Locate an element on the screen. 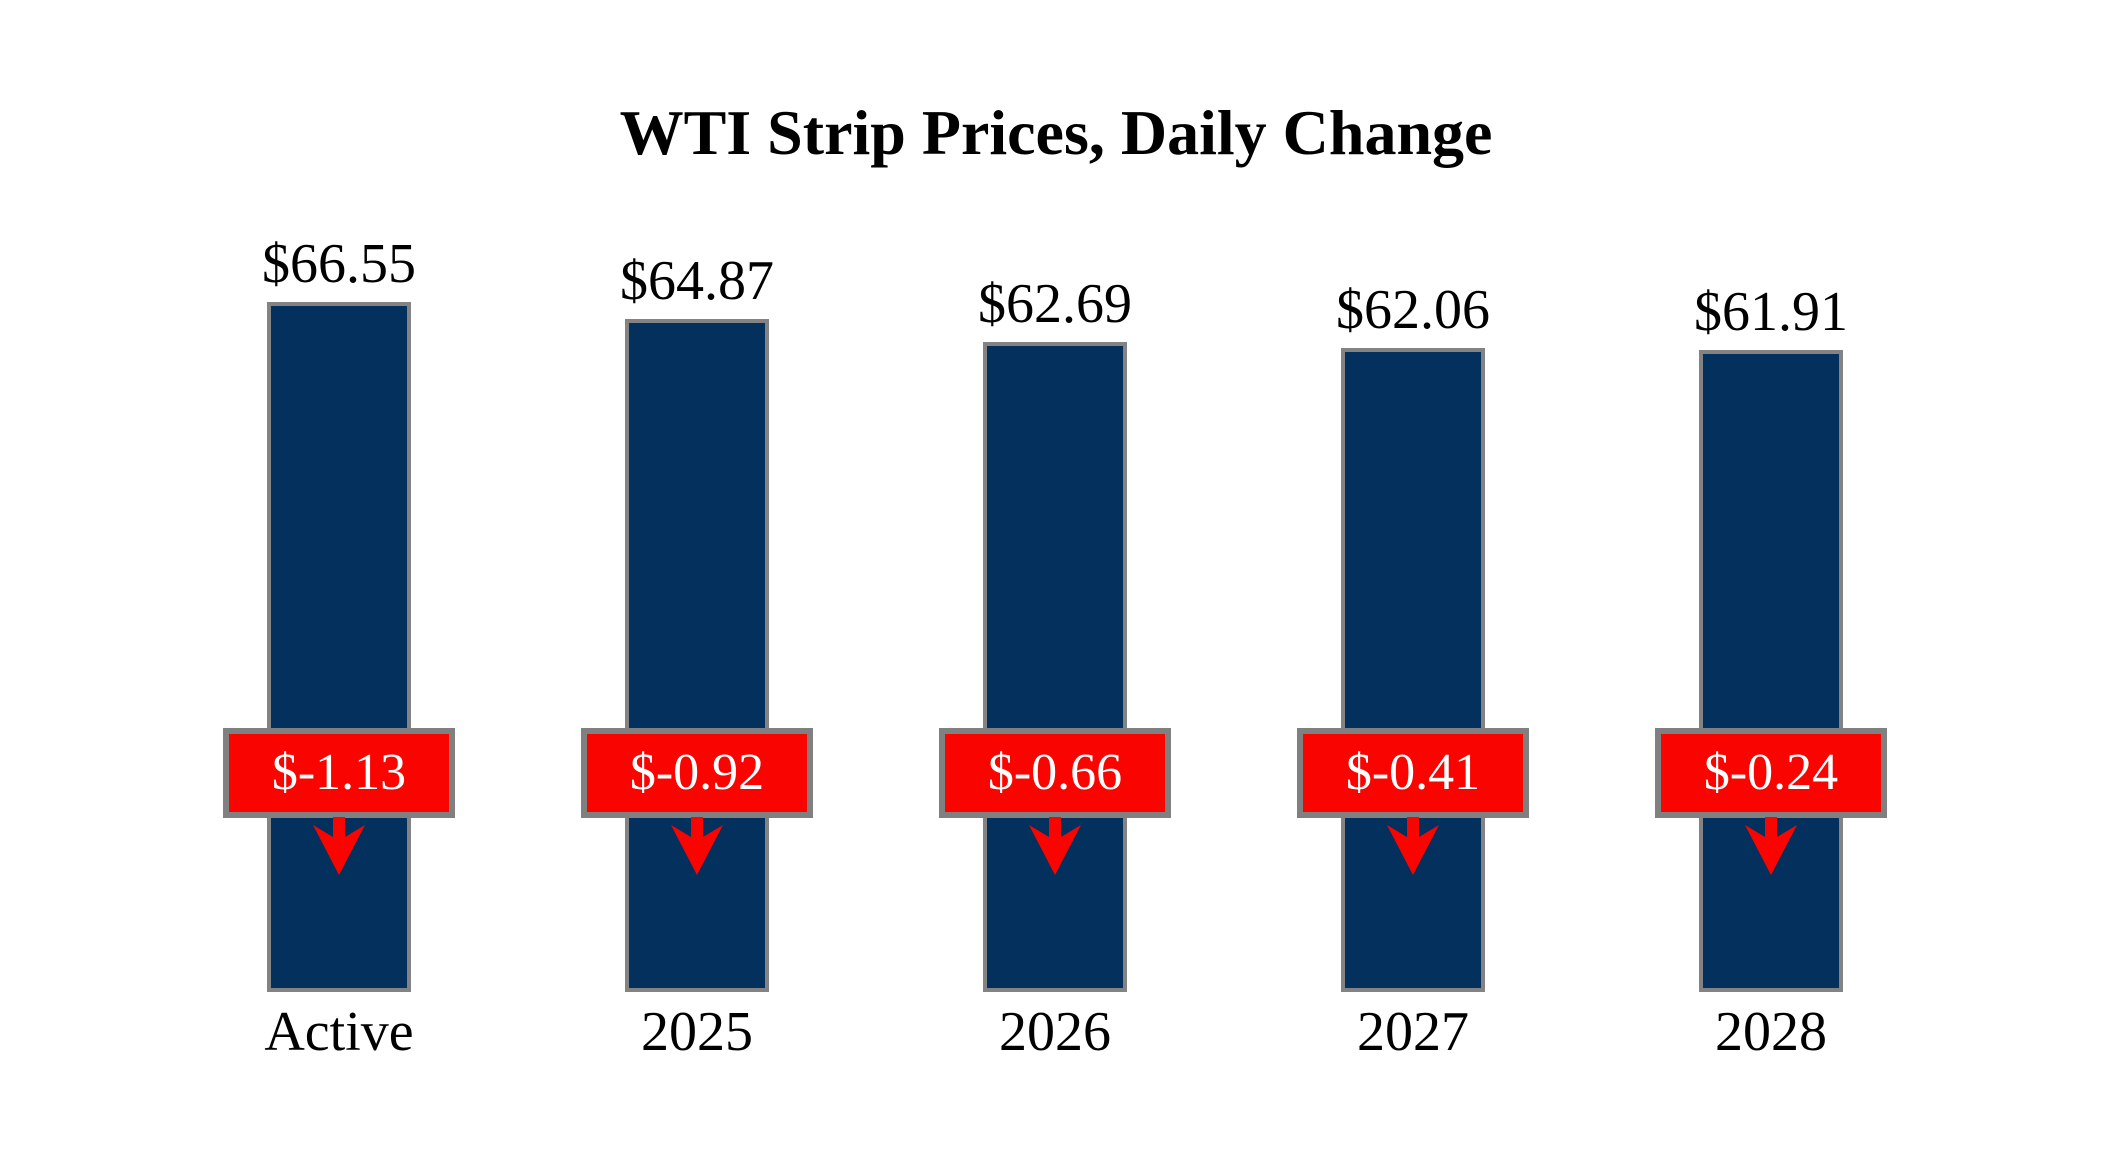  x-label-2028: 2028 is located at coordinates (1771, 1032).